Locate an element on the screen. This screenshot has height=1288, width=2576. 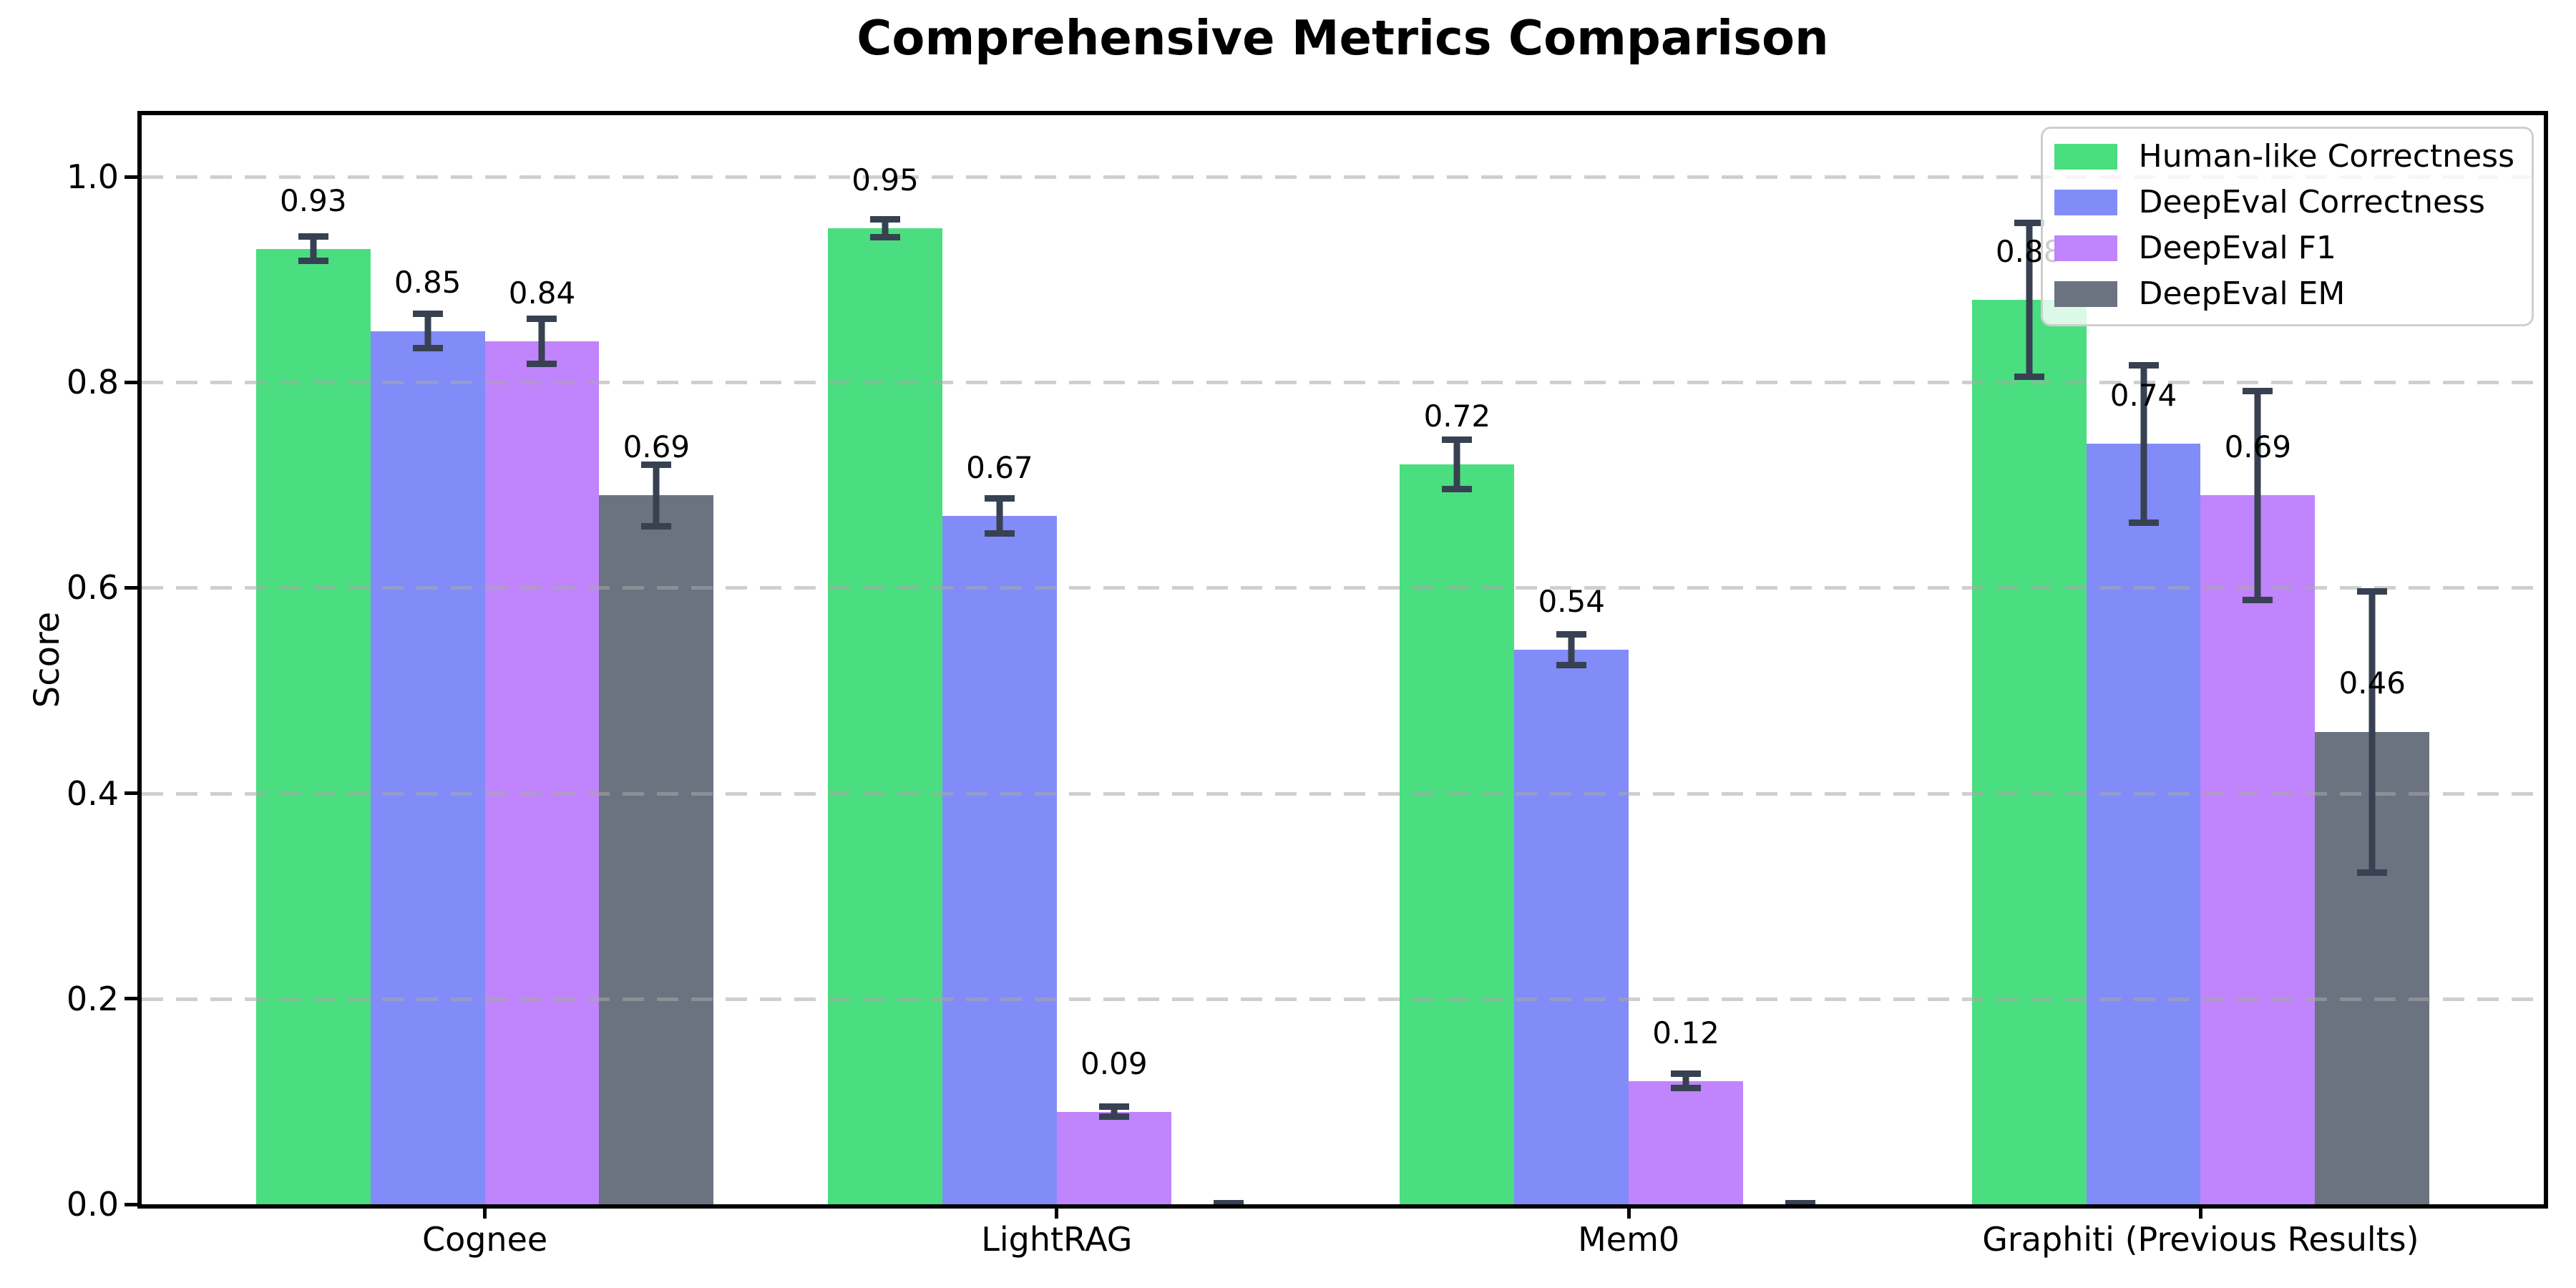
legend-item: DeepEval F1 is located at coordinates (2284, 248).